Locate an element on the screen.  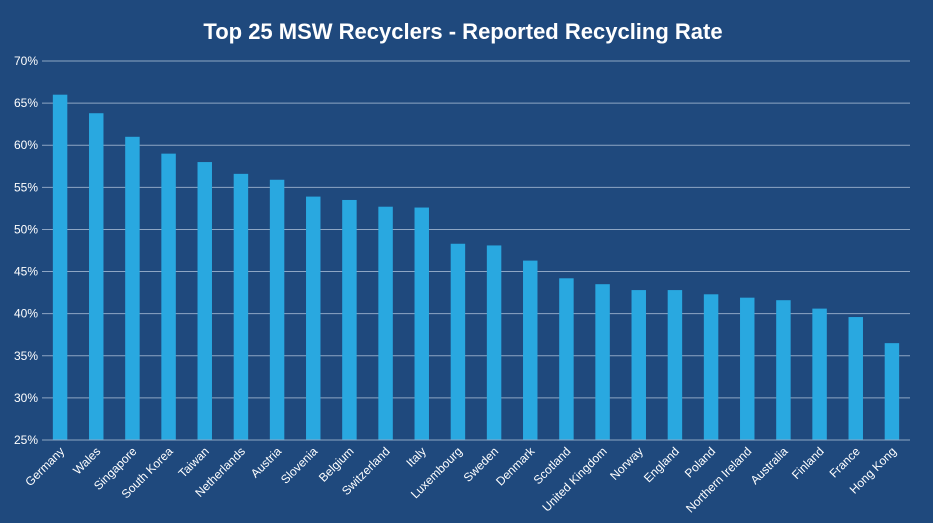
y-tick-label: 30% is located at coordinates (26, 398).